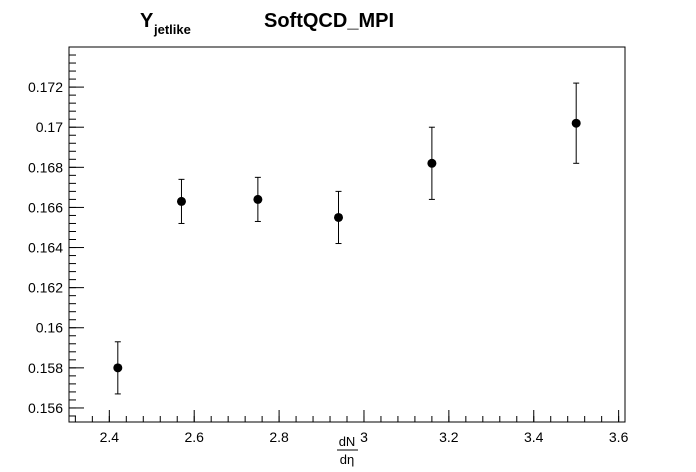 This screenshot has height=472, width=696. I want to click on x-tick-label: 2.4, so click(110, 437).